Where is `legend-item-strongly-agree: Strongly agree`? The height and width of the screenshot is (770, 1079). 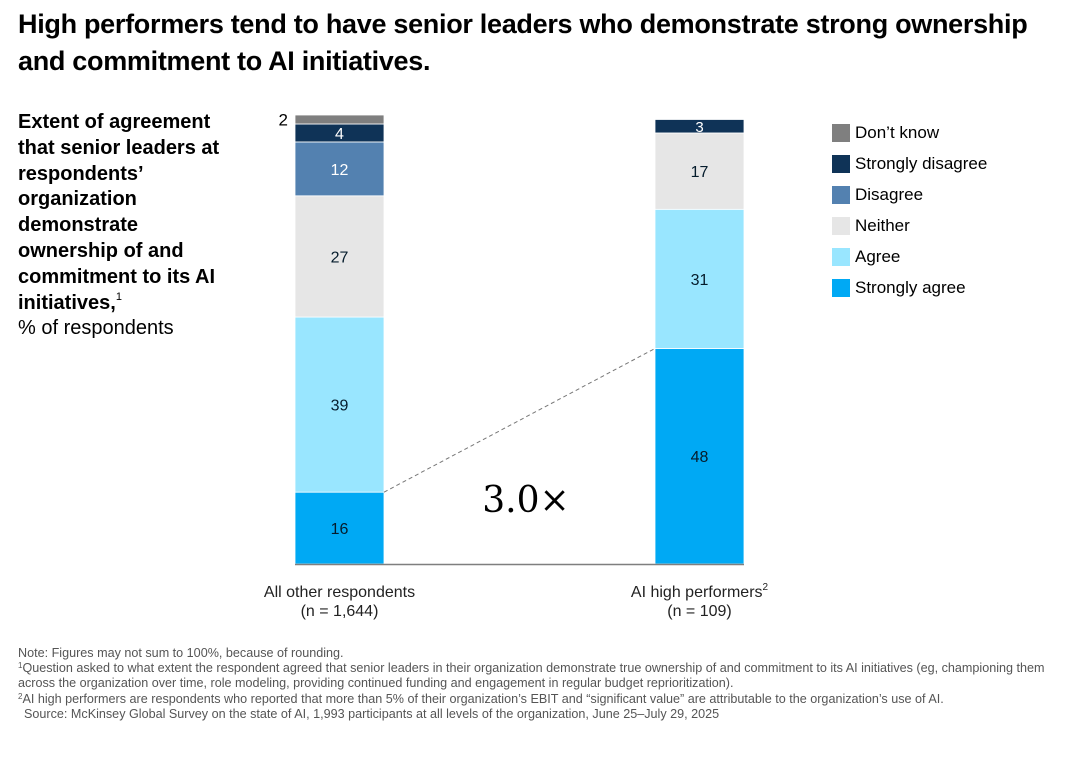
legend-item-strongly-agree: Strongly agree is located at coordinates (909, 287).